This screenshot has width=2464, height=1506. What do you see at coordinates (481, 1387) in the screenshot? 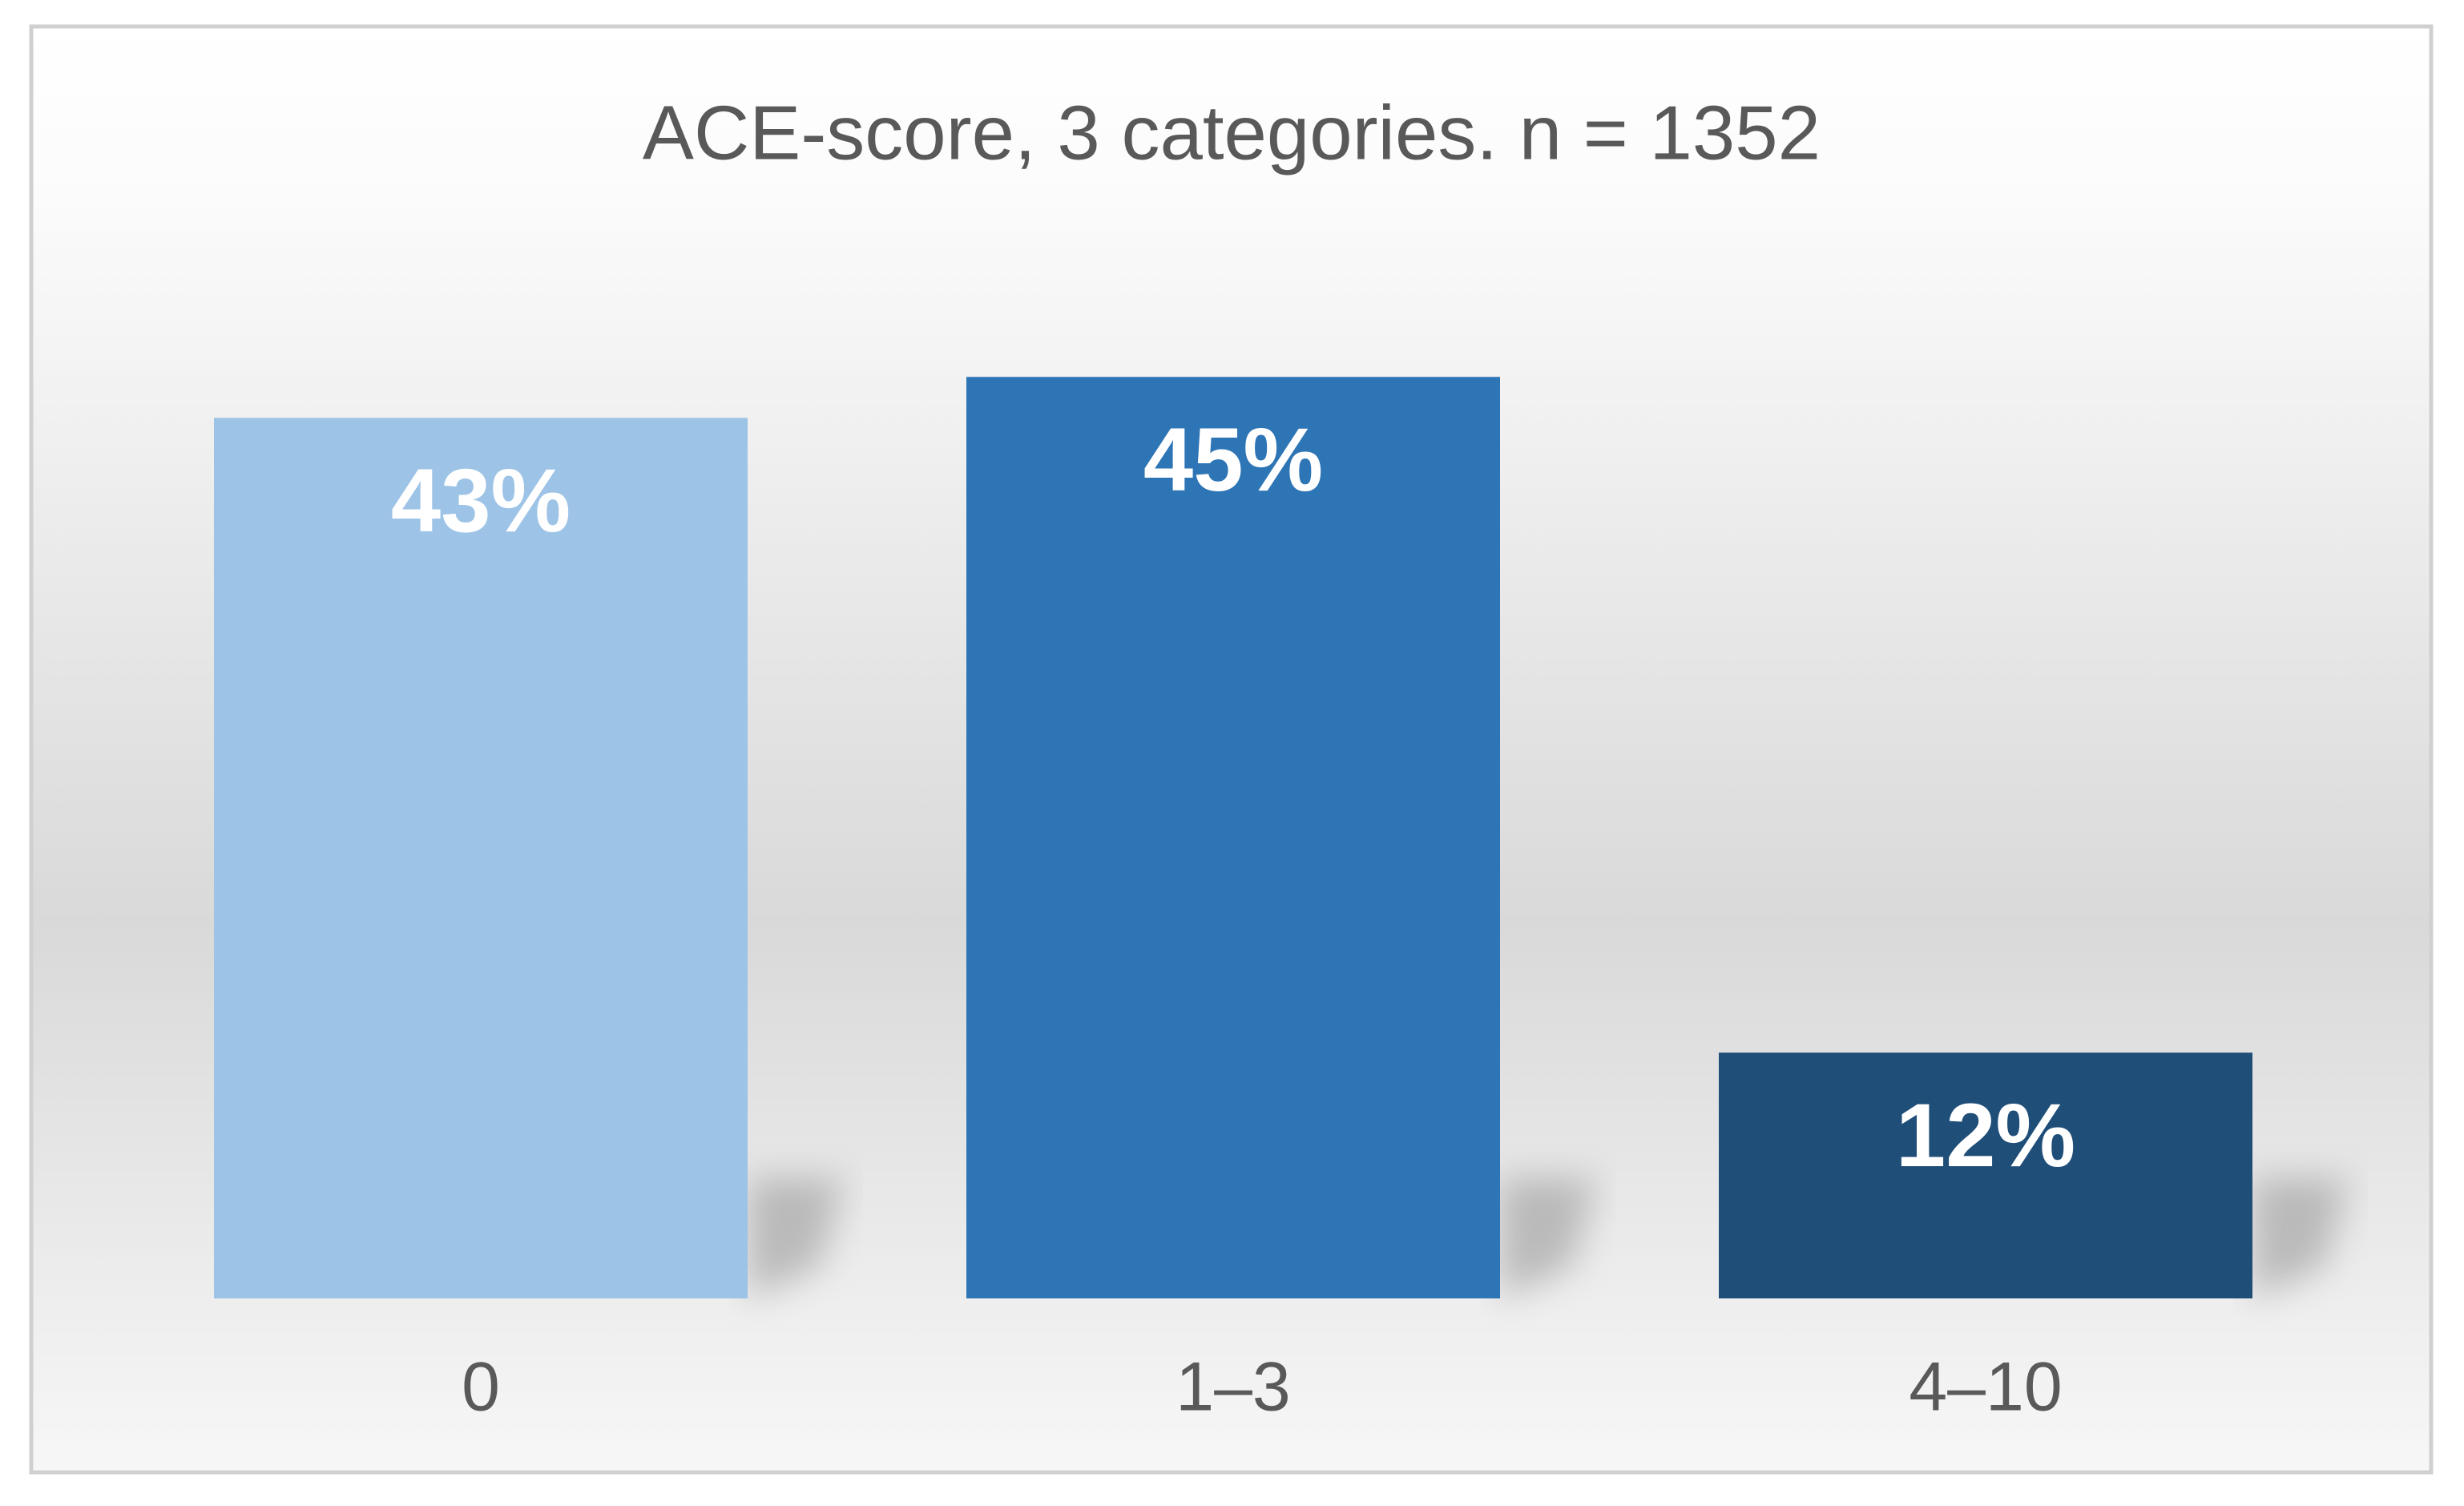
I see `x-tick-label: 0` at bounding box center [481, 1387].